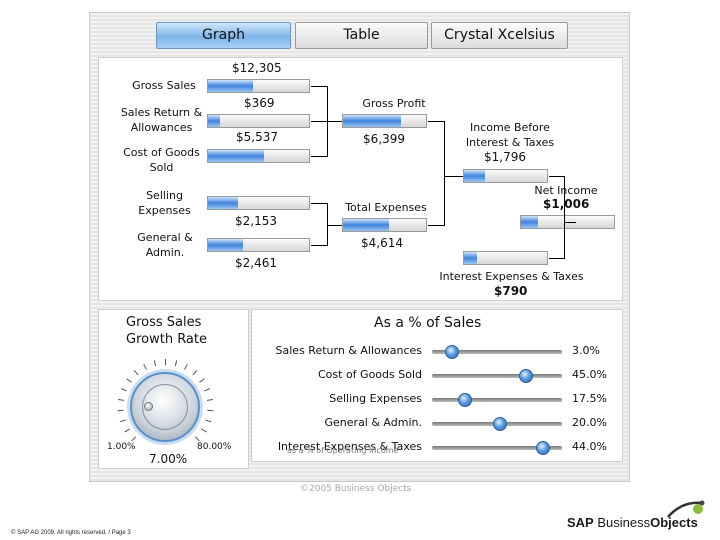 The height and width of the screenshot is (540, 720). I want to click on selling-expenses-label: Selling Expenses, so click(164, 203).